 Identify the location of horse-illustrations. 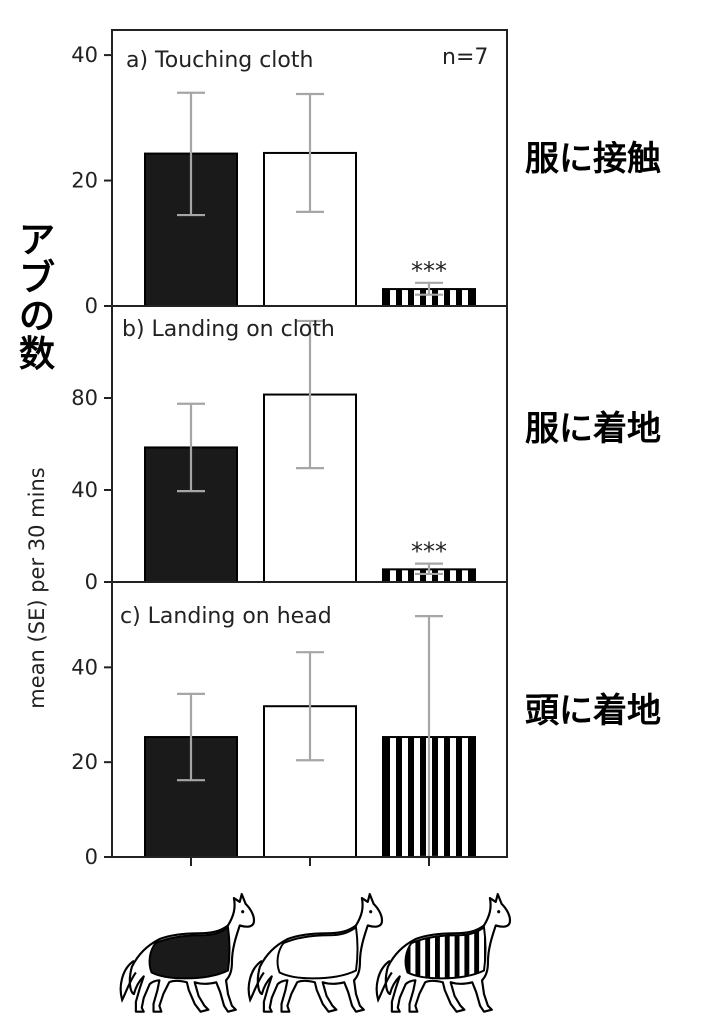
(315, 953).